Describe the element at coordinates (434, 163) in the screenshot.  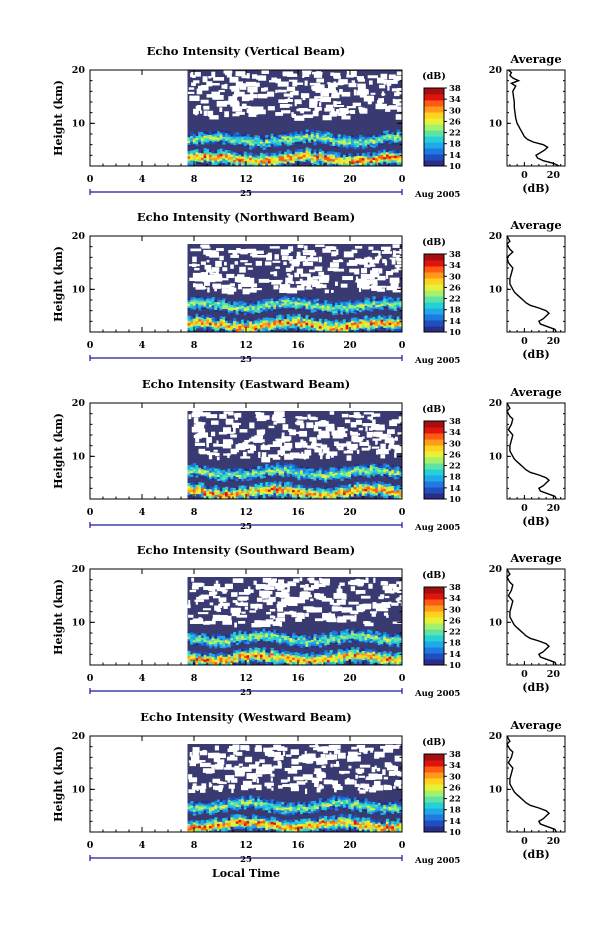
I see `colorbar-swatch` at that location.